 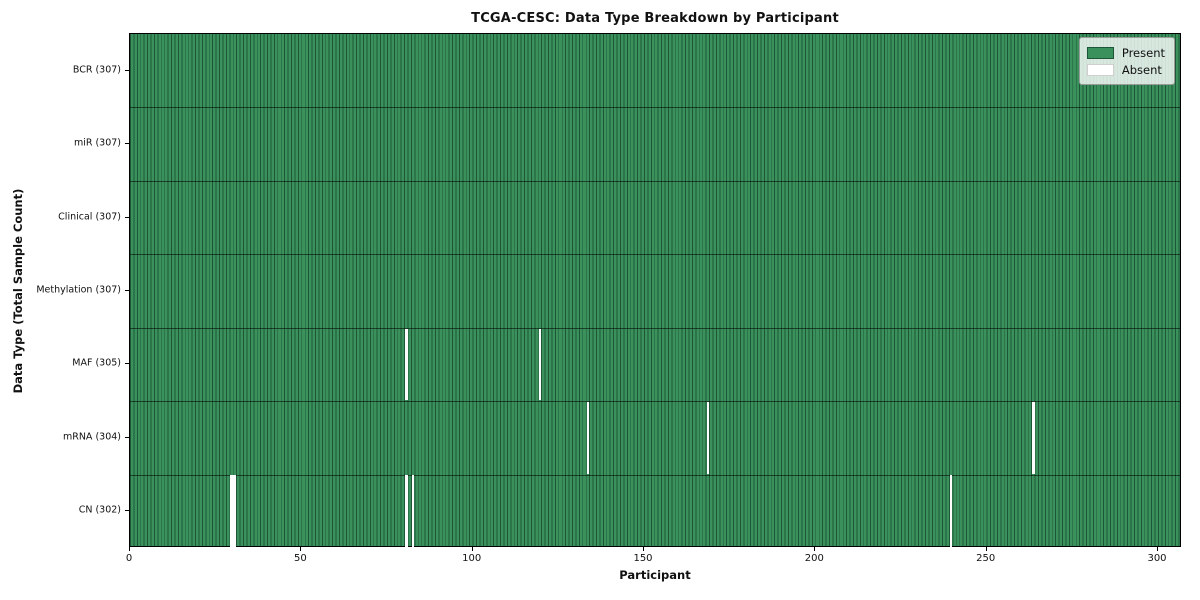 What do you see at coordinates (18, 291) in the screenshot?
I see `y-axis-label: Data Type (Total Sample Count)` at bounding box center [18, 291].